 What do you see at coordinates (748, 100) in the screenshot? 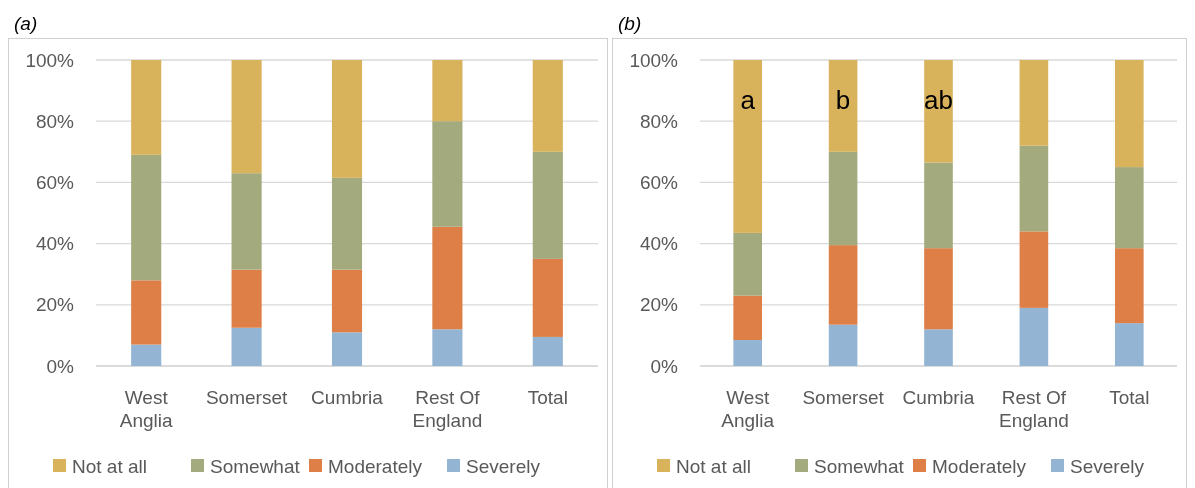
I see `annotation: a` at bounding box center [748, 100].